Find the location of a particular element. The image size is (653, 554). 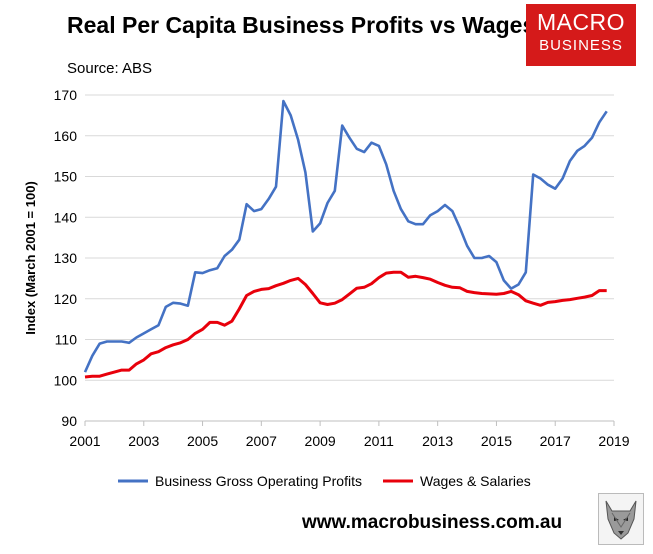

x-tick-label: 2005 is located at coordinates (202, 441).